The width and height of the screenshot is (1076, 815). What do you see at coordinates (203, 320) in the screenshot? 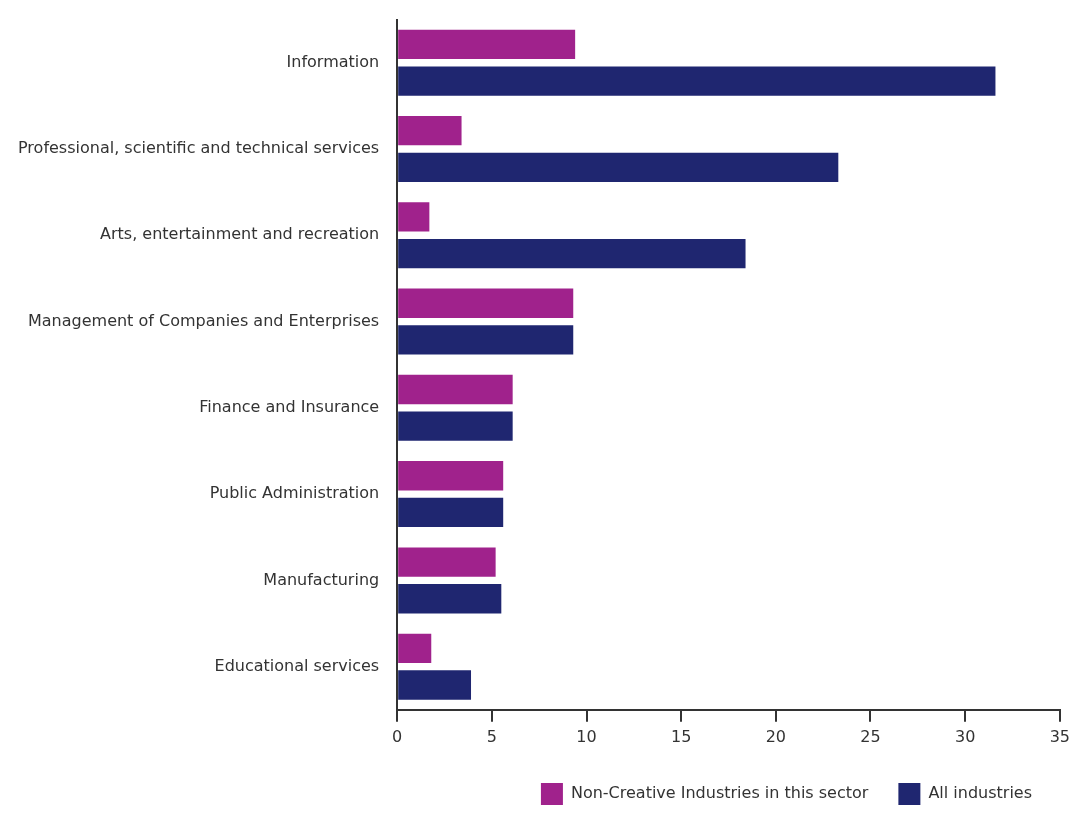
I see `y-tick-label: Management of Companies and Enterprises` at bounding box center [203, 320].